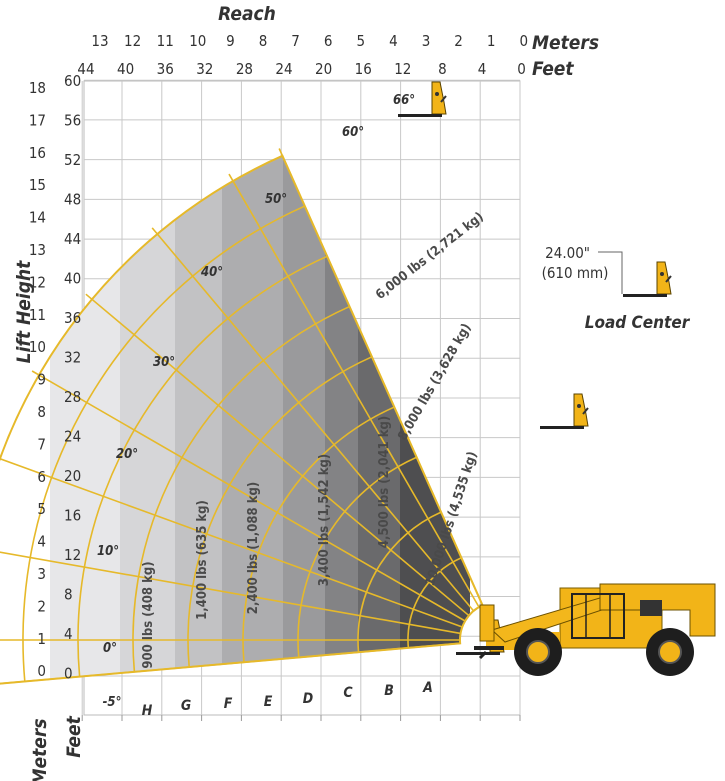 The image size is (725, 781). I want to click on lift-meters-tick: 3, so click(41, 574).